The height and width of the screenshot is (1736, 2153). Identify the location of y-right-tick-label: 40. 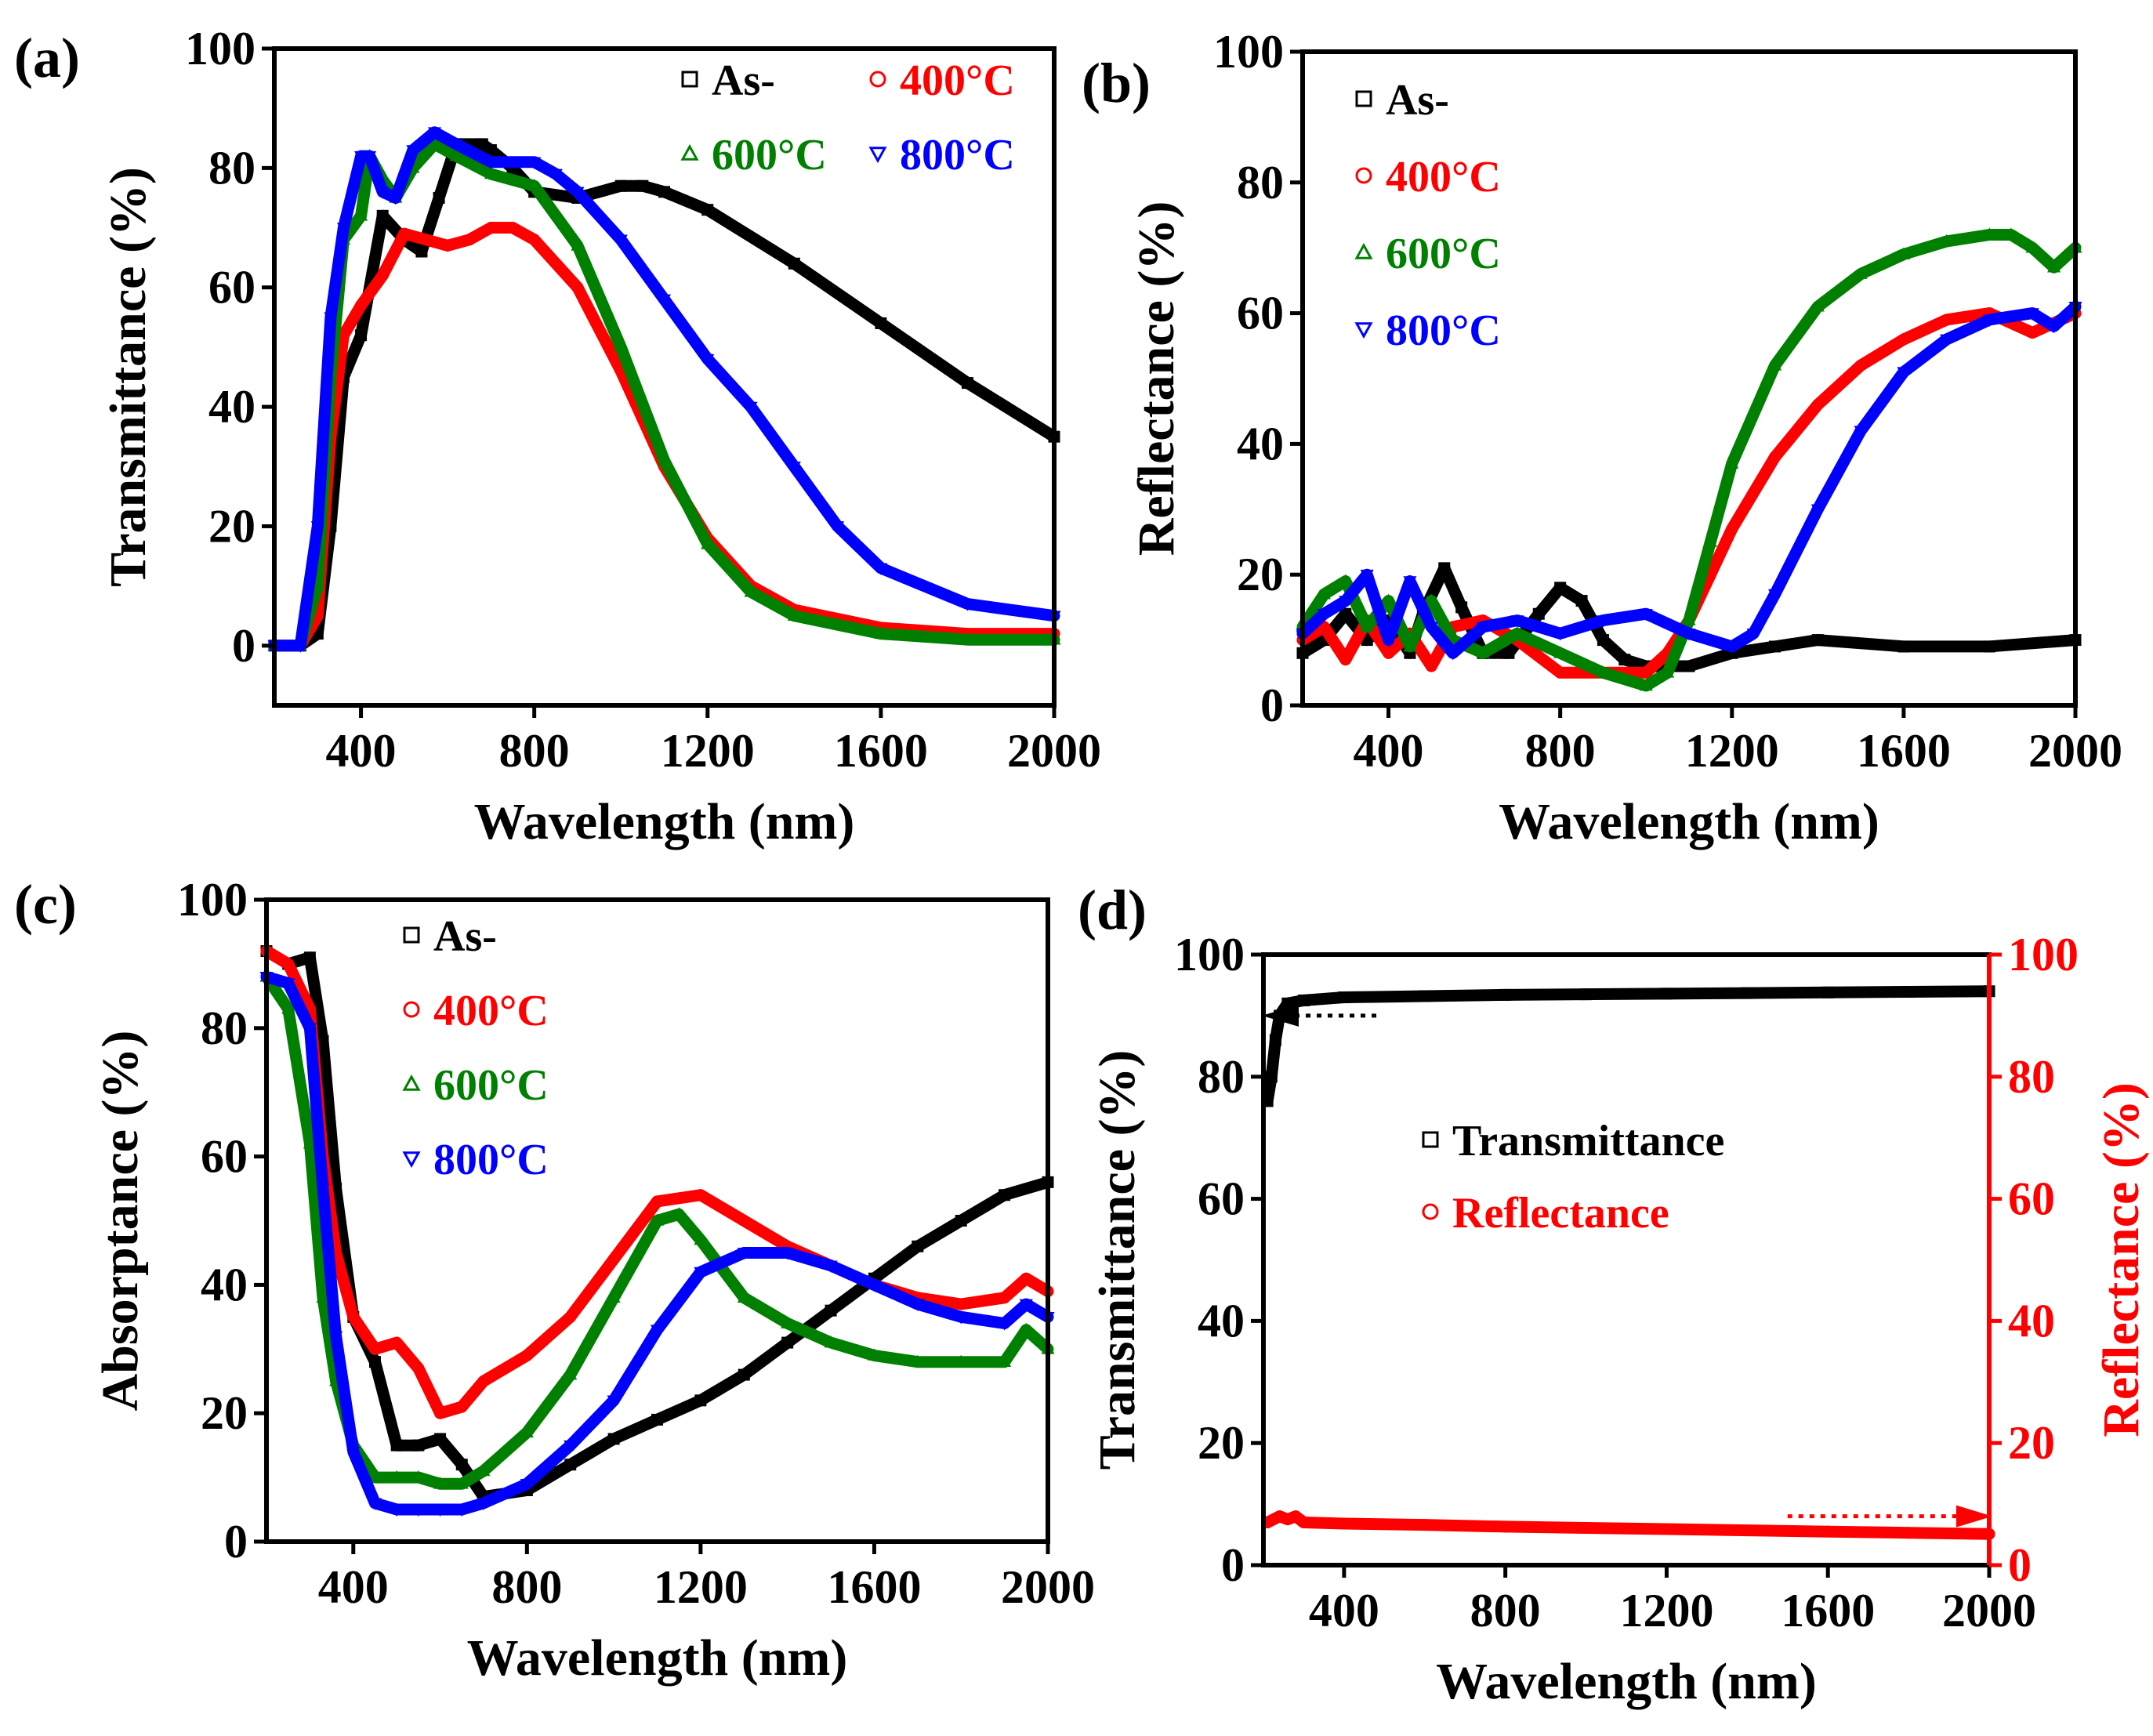
(2031, 1320).